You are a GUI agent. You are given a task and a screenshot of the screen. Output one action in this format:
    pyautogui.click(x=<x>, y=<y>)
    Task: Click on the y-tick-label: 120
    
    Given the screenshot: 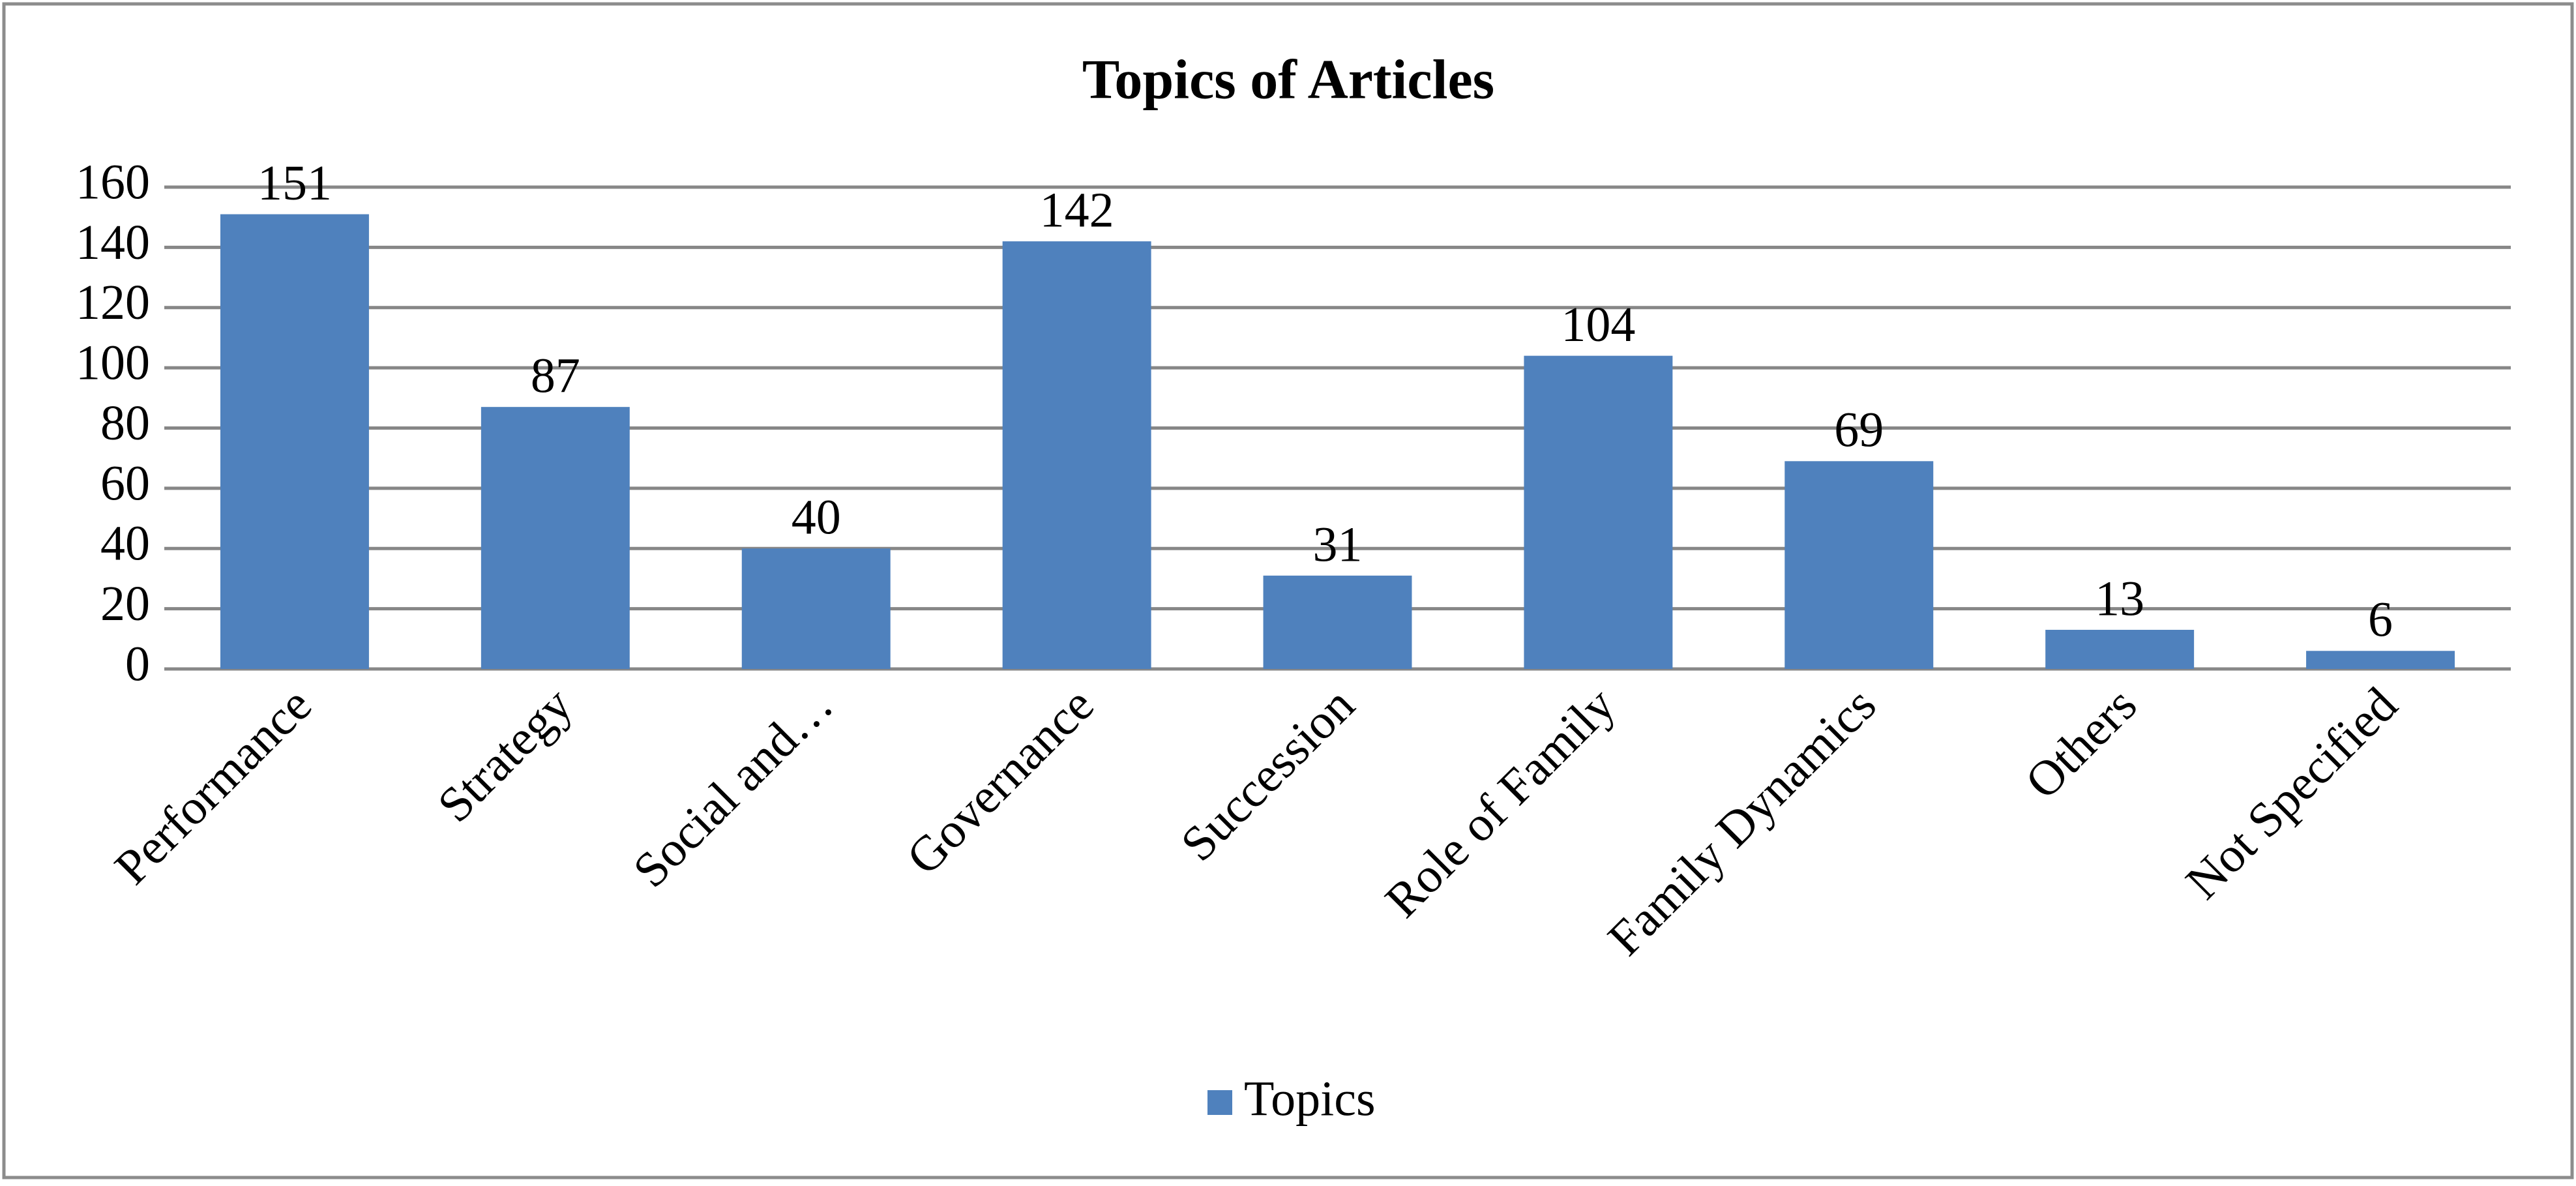 What is the action you would take?
    pyautogui.click(x=113, y=302)
    